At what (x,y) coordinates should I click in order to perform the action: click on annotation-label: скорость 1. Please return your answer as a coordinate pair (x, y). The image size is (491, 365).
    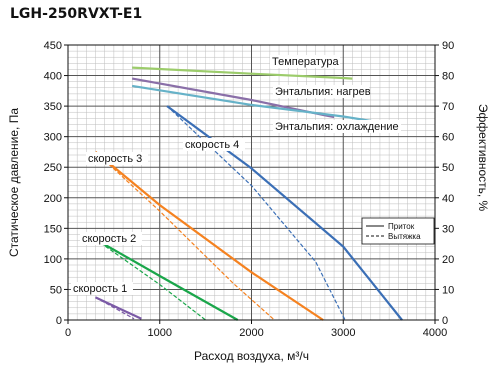
    Looking at the image, I should click on (100, 289).